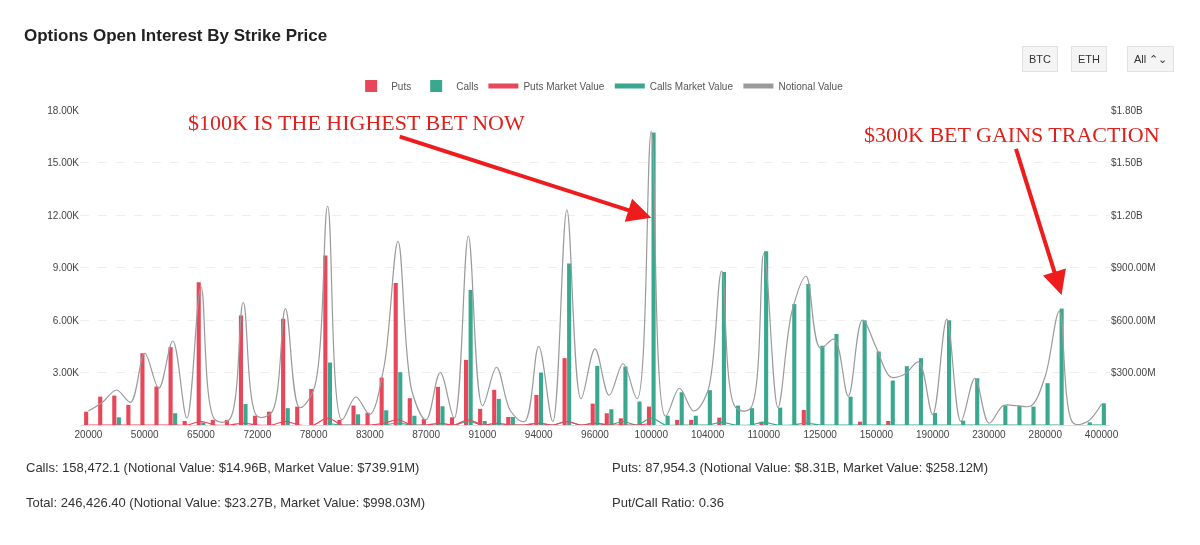  Describe the element at coordinates (1133, 320) in the screenshot. I see `y2-tick-label: $600.00M` at that location.